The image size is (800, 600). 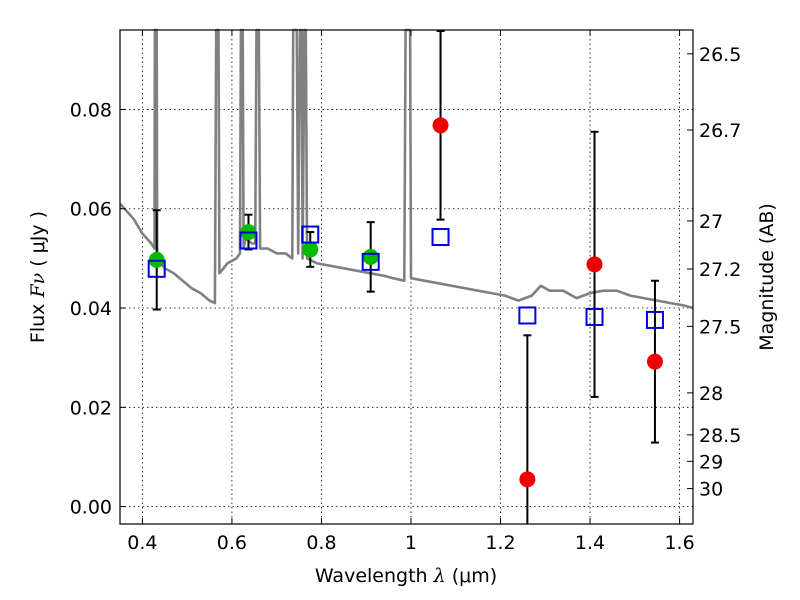 I want to click on y-tick-label: 0.04, so click(x=91, y=309).